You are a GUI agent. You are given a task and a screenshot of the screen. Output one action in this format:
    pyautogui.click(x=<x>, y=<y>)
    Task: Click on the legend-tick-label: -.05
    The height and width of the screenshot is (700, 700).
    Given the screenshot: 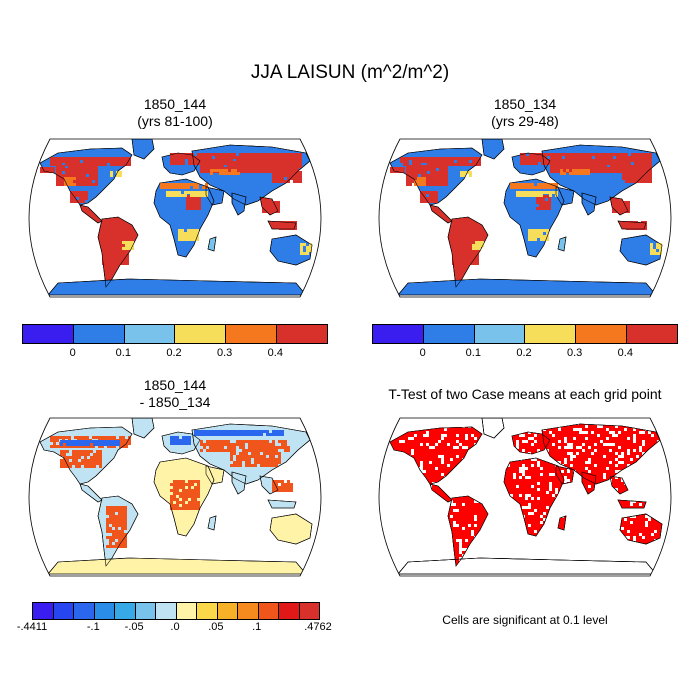 What is the action you would take?
    pyautogui.click(x=134, y=627)
    